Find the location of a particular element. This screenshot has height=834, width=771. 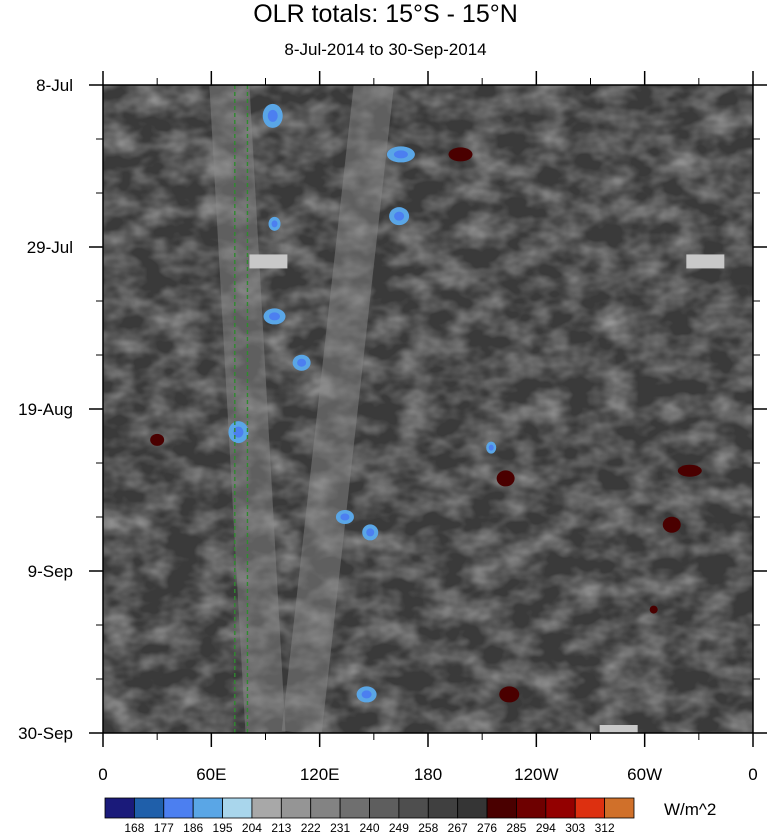

chart-subtitle: 8-Jul-2014 to 30-Sep-2014 is located at coordinates (385, 49).